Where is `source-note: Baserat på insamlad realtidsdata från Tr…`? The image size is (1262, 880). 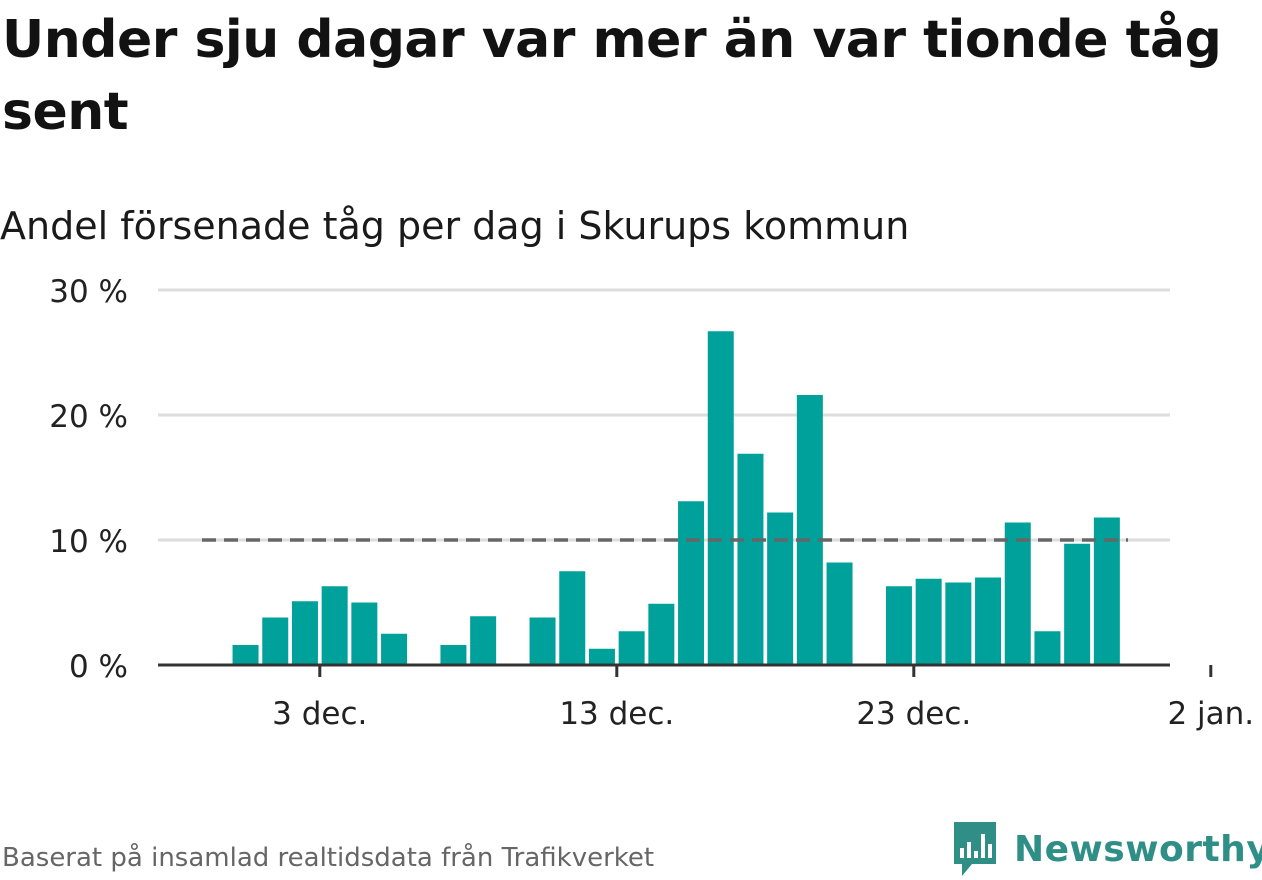 source-note: Baserat på insamlad realtidsdata från Tr… is located at coordinates (328, 858).